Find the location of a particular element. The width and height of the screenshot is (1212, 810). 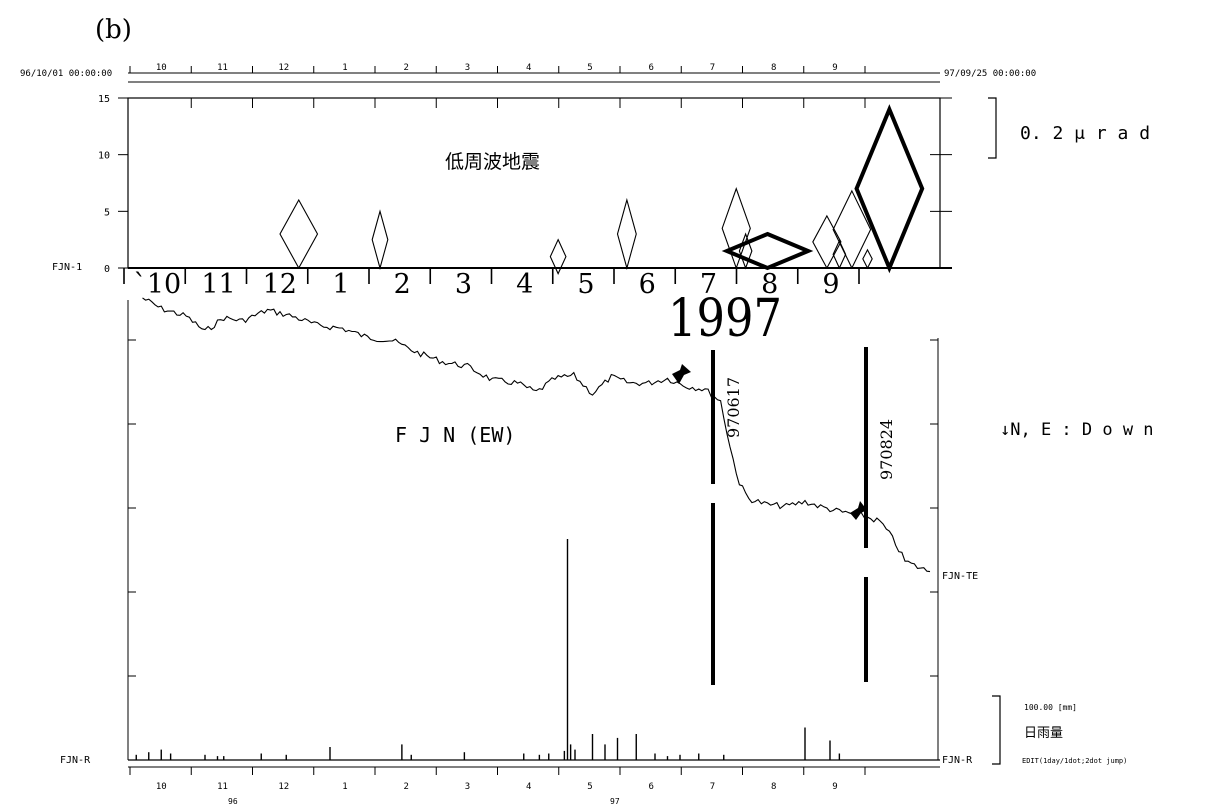

rain-panel-title: 日雨量 is located at coordinates (1043, 733).